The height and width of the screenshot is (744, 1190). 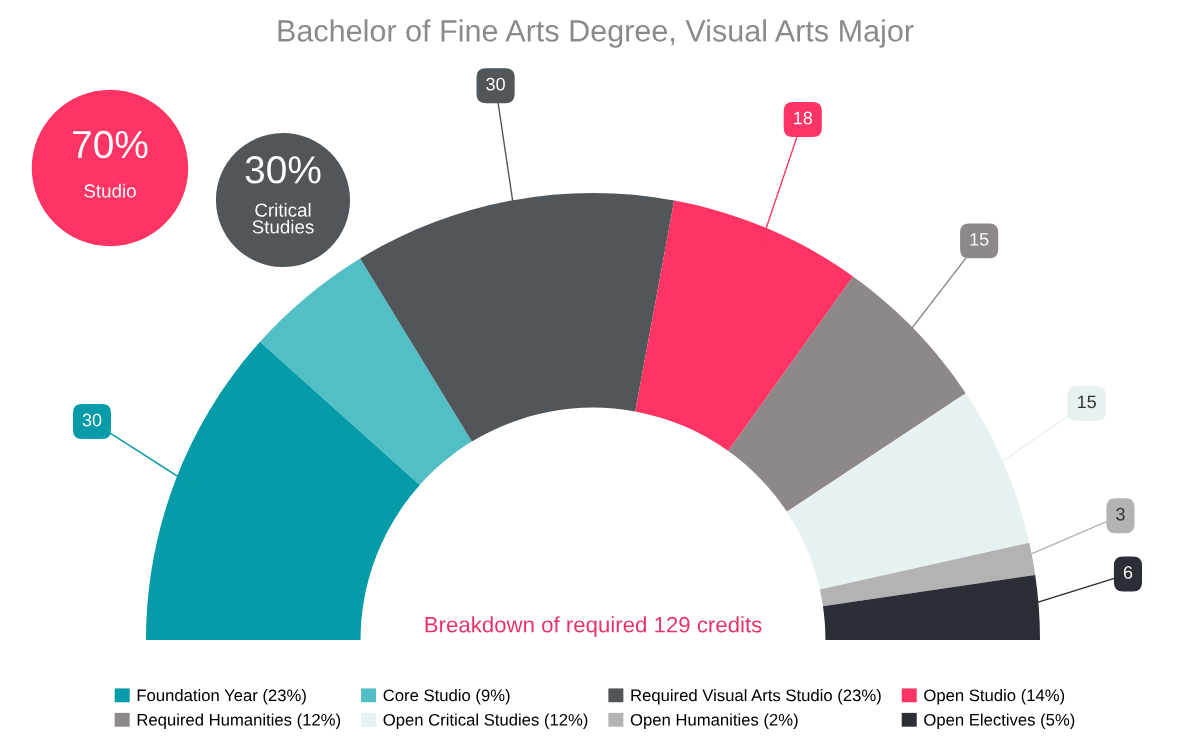 What do you see at coordinates (994, 697) in the screenshot?
I see `legend-label: Open Studio (14%)` at bounding box center [994, 697].